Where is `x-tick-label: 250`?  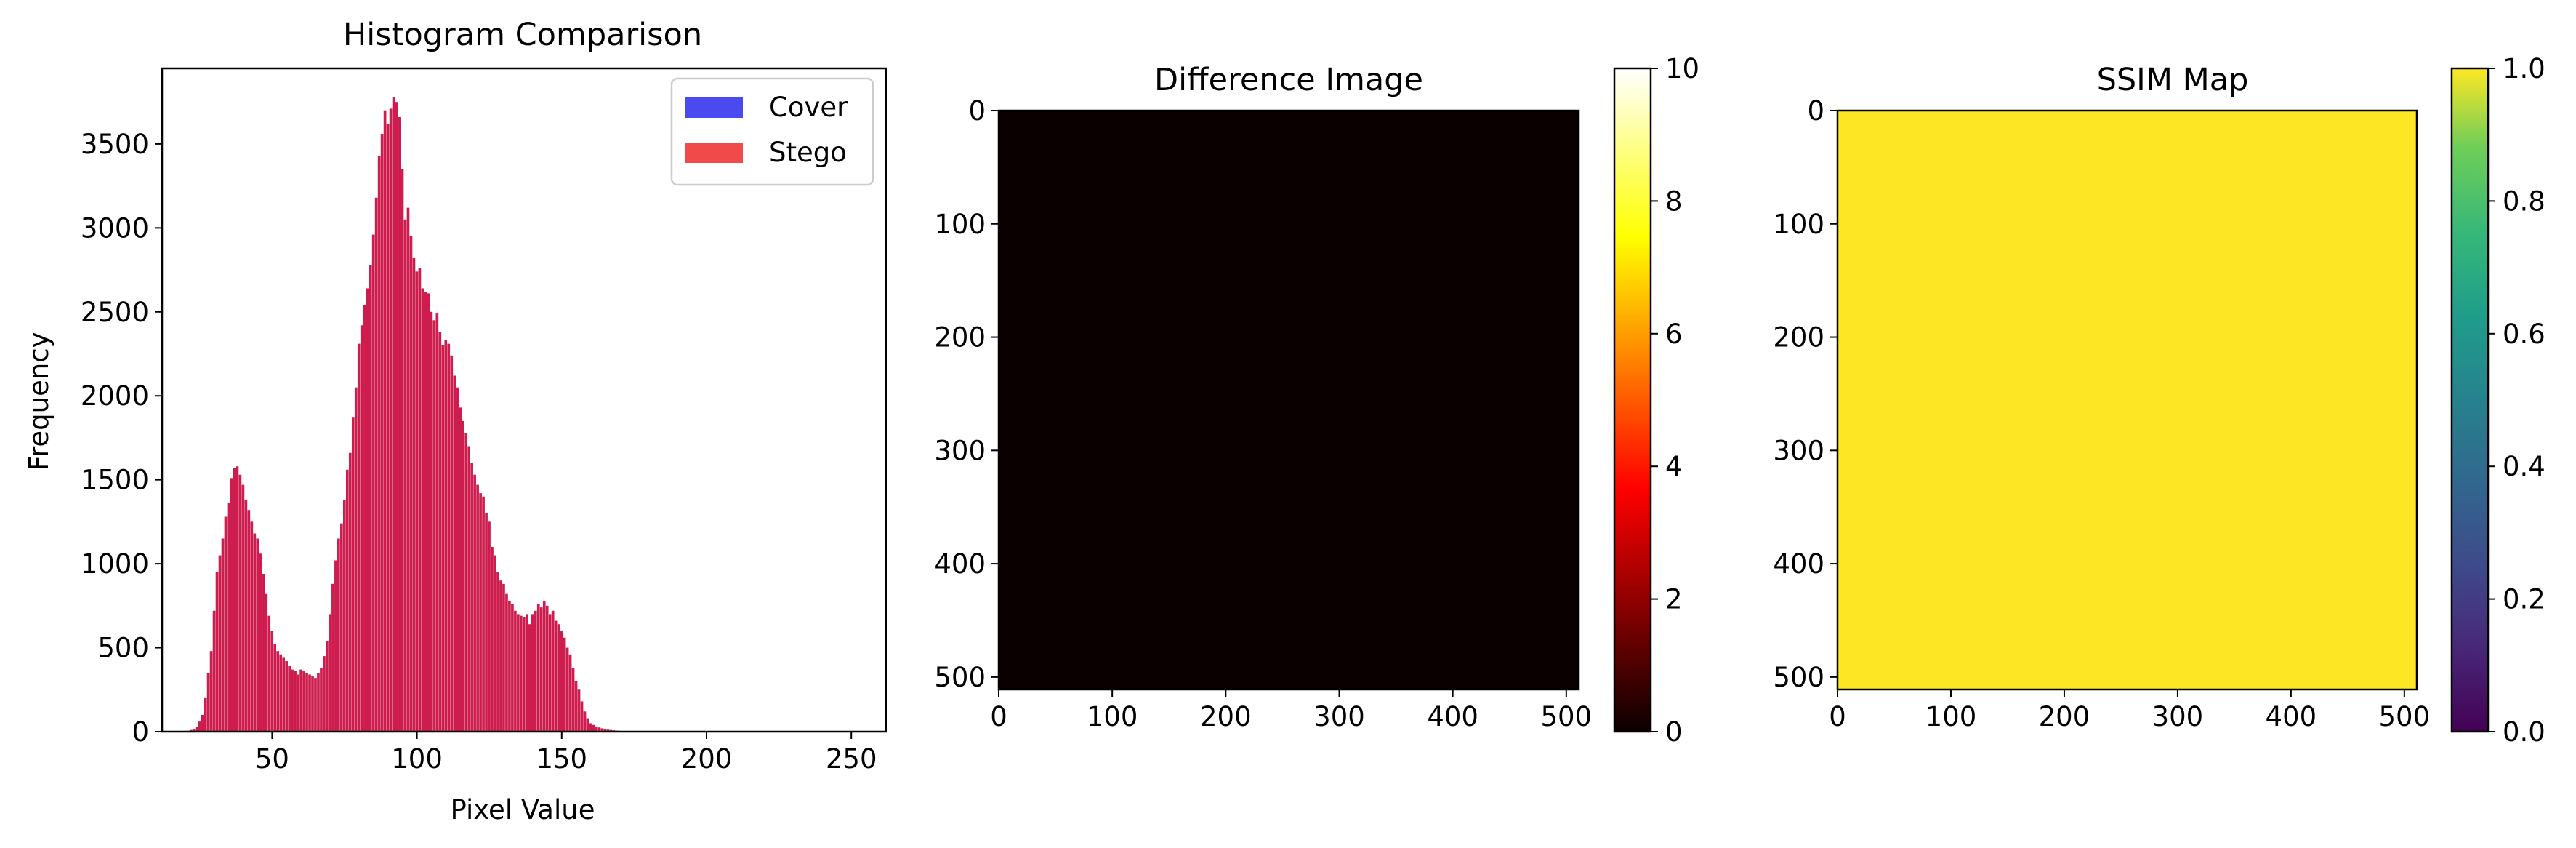 x-tick-label: 250 is located at coordinates (851, 759).